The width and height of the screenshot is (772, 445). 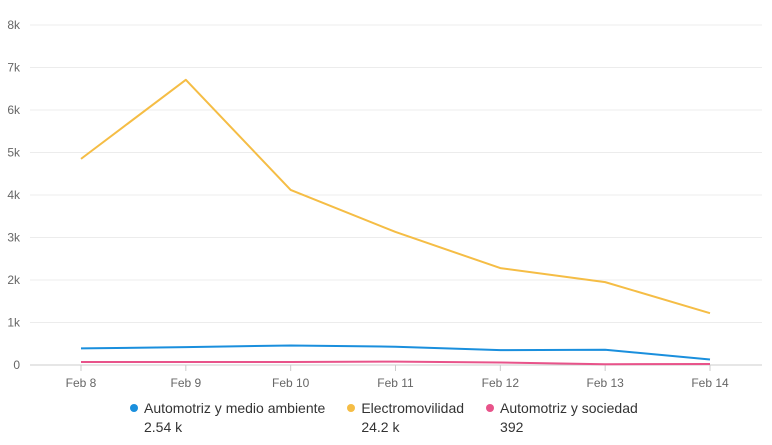 I want to click on legend-label: Automotriz y medio ambiente, so click(x=235, y=408).